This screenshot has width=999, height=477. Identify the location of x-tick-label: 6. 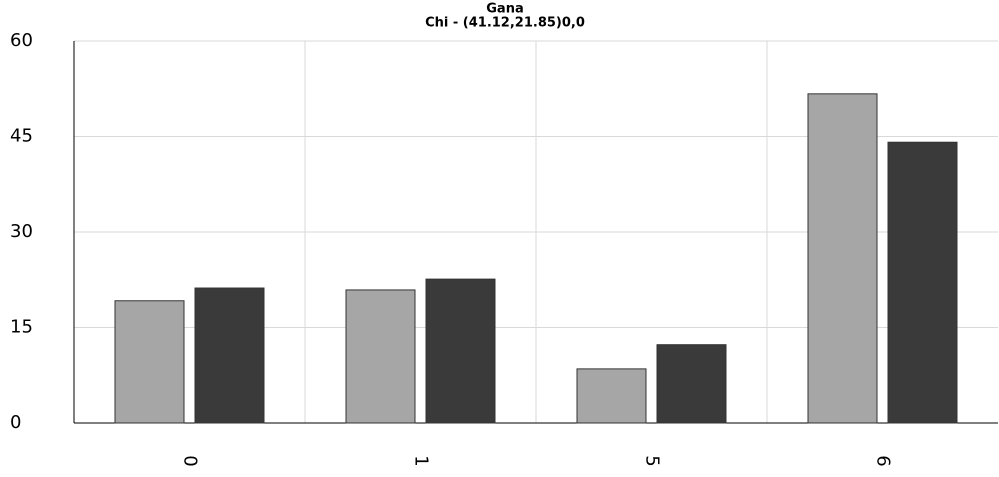
(883, 460).